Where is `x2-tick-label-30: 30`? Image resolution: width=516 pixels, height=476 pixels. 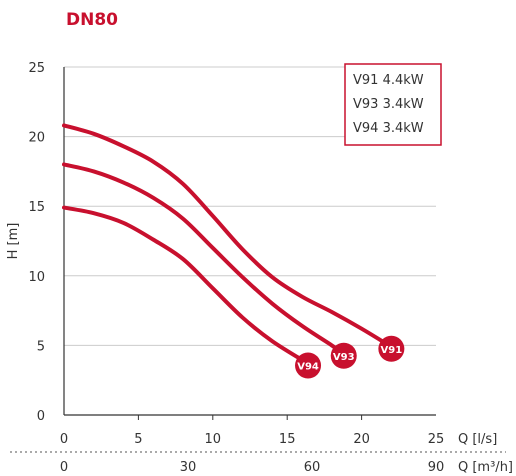
x2-tick-label-30: 30 is located at coordinates (188, 467).